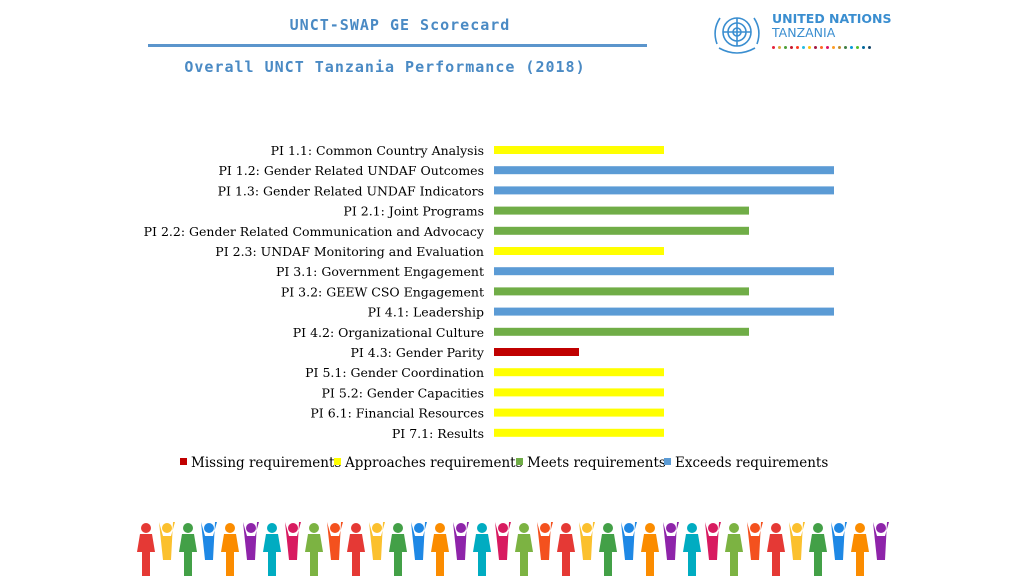 The image size is (1024, 576). Describe the element at coordinates (804, 32) in the screenshot. I see `un-logo-line2: TANZANIA` at that location.